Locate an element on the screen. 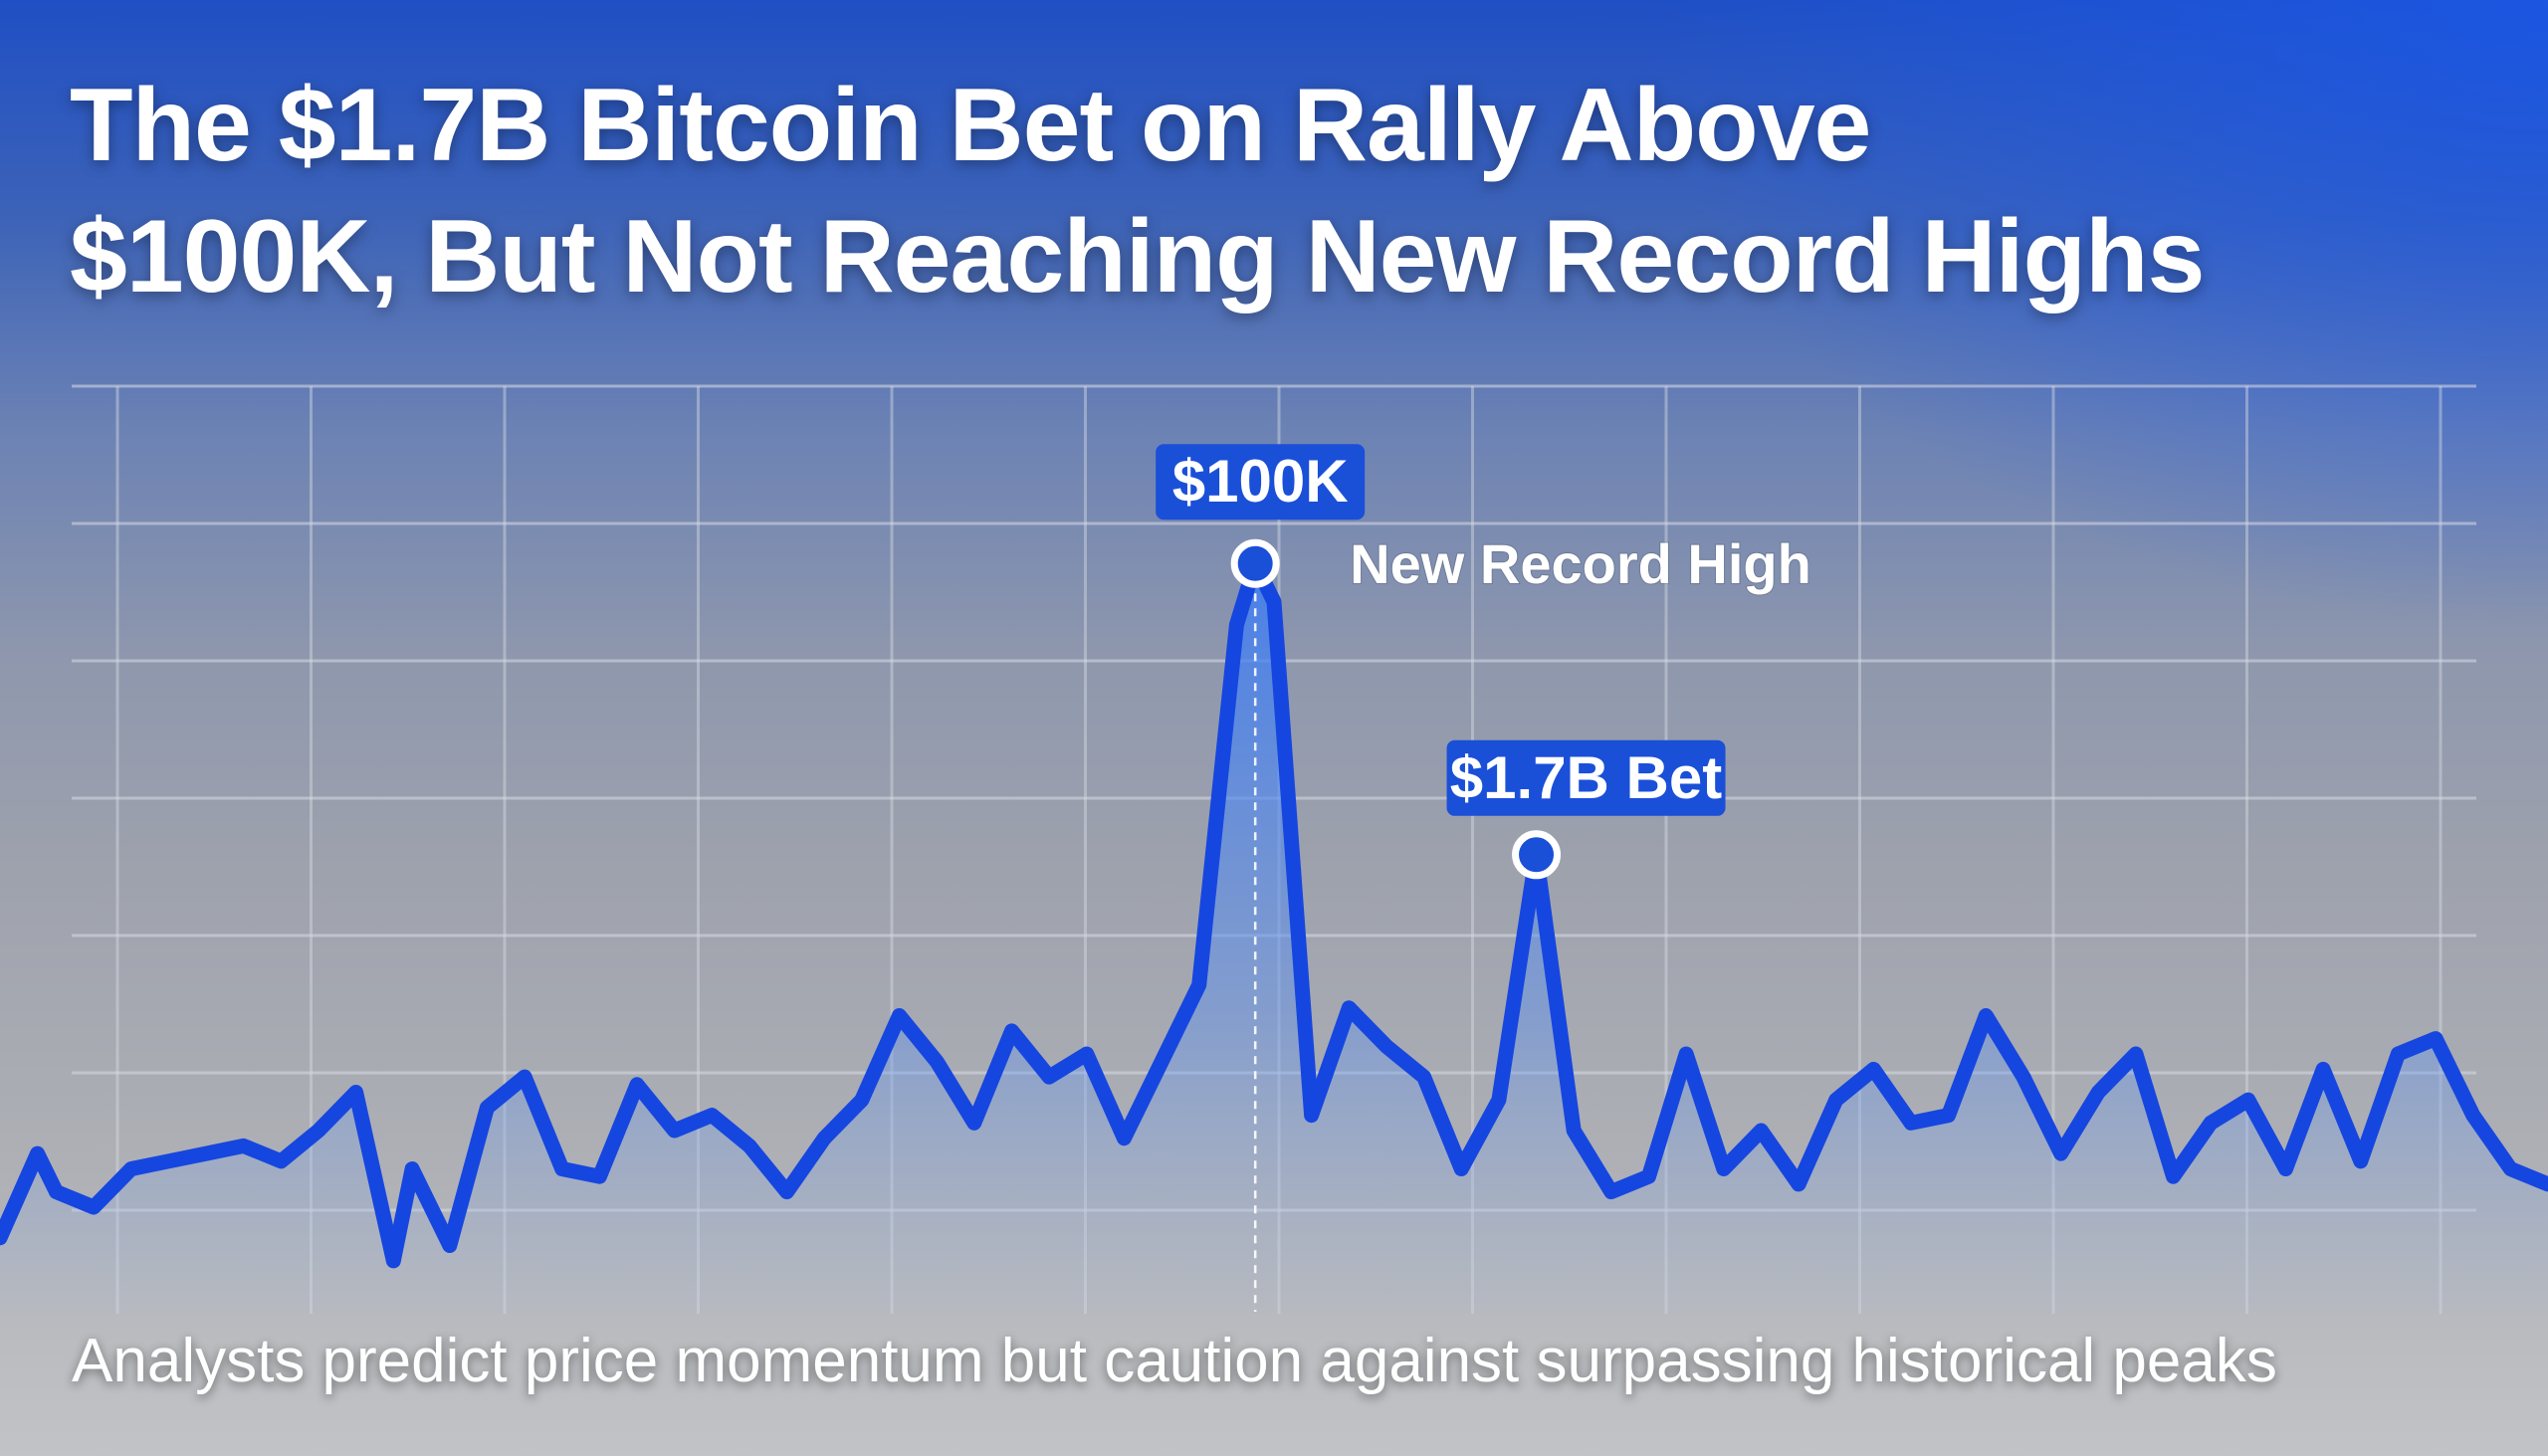 The height and width of the screenshot is (1456, 2548). peak-marker is located at coordinates (1255, 563).